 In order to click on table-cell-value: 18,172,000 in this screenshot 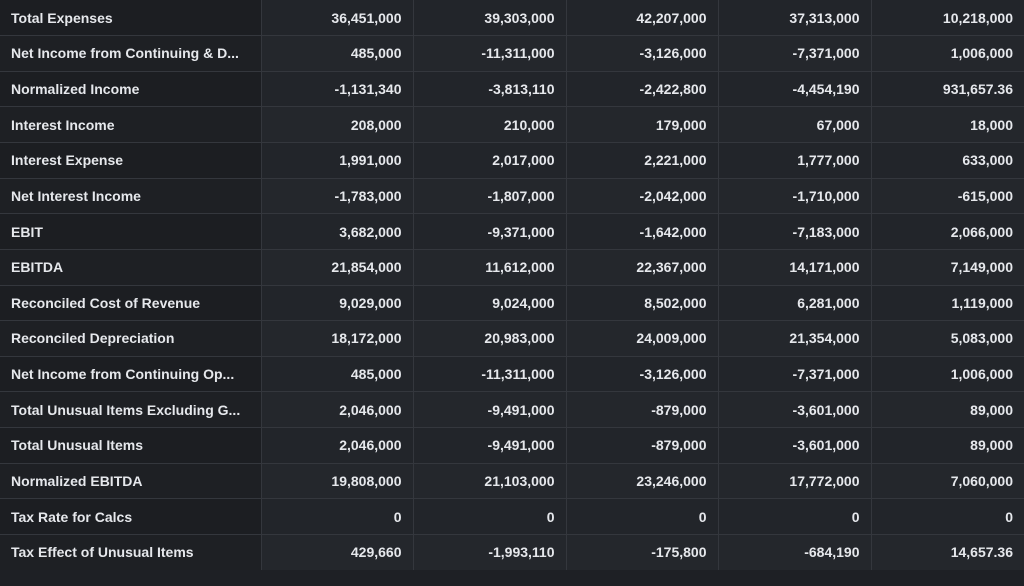, I will do `click(337, 338)`.